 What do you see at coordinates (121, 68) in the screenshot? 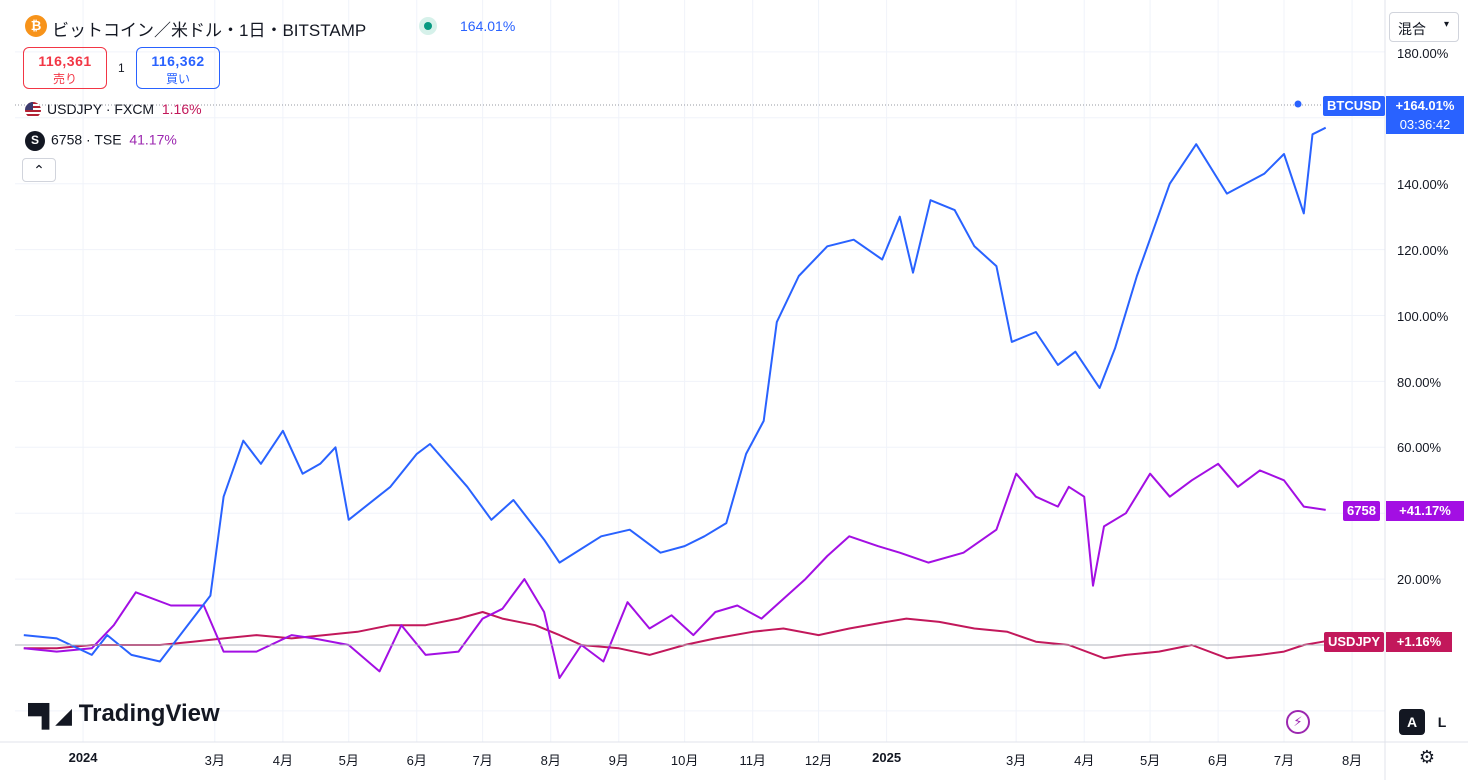
I see `spread-value: 1` at bounding box center [121, 68].